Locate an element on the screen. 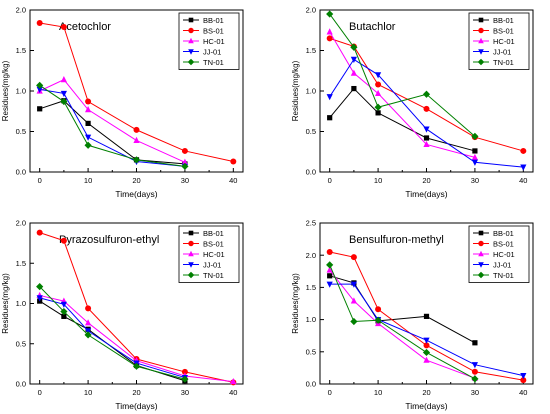  legend-label: JJ-01 is located at coordinates (502, 51).